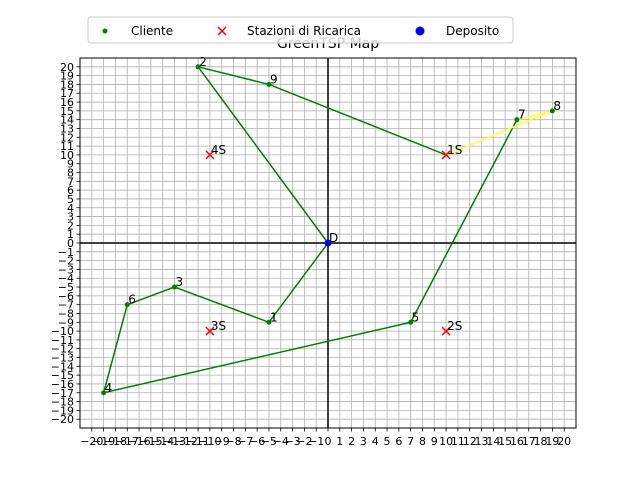  Describe the element at coordinates (304, 31) in the screenshot. I see `legend-label: Stazioni di Ricarica` at that location.